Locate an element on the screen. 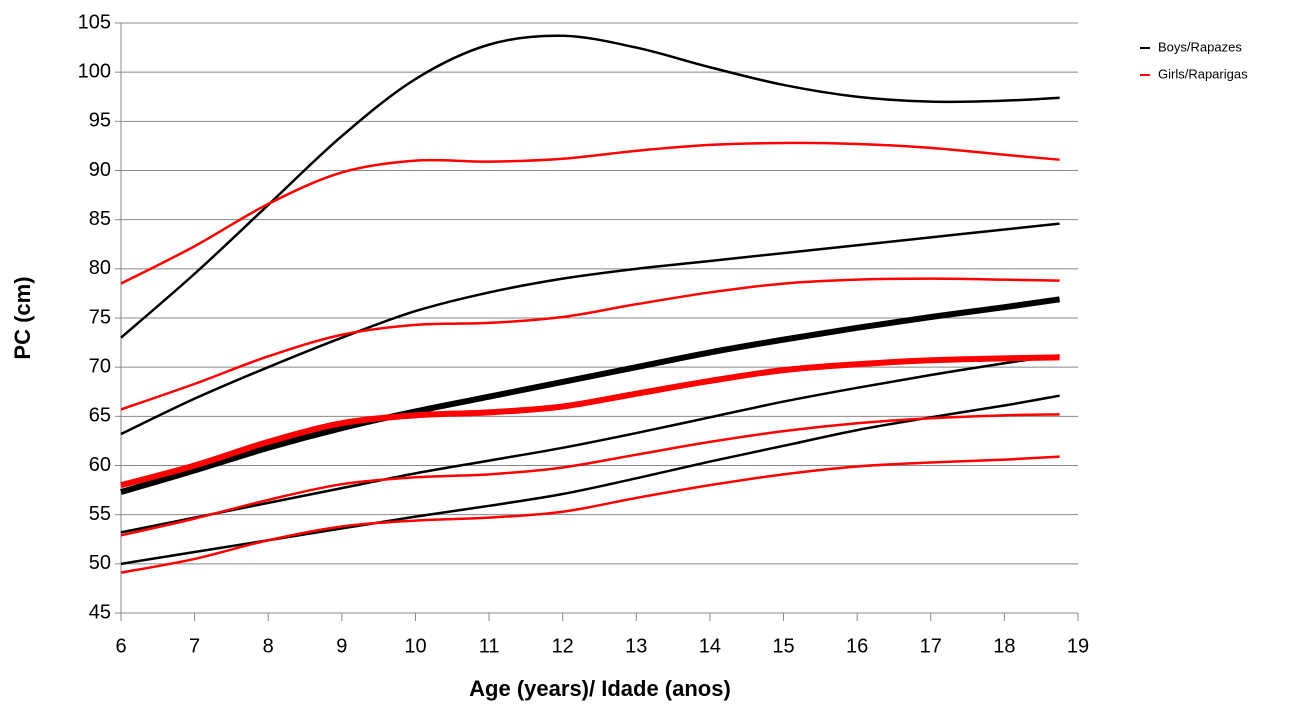 This screenshot has width=1300, height=708. x-axis-title: Age (years)/ Idade (anos) is located at coordinates (600, 688).